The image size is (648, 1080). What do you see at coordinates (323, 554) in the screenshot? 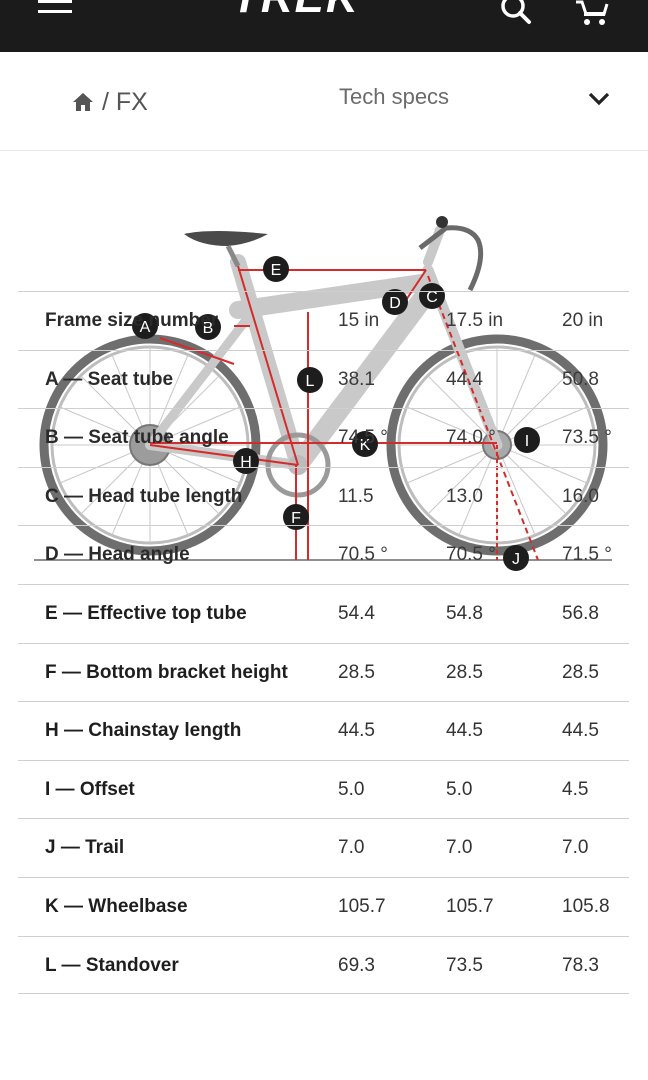
I see `table-row: D — Head angle 70.5 ° 70.5 ° 71.5 °` at bounding box center [323, 554].